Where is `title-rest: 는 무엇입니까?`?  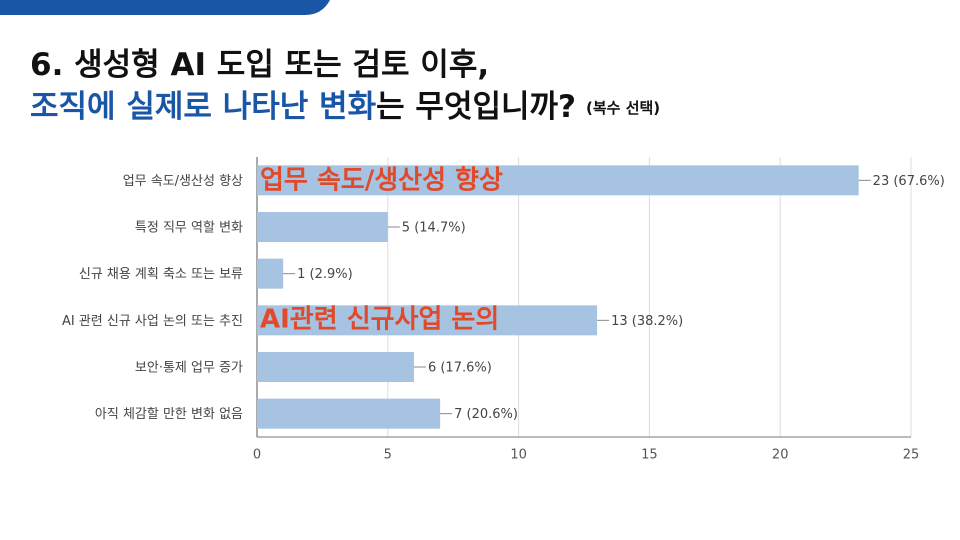 title-rest: 는 무엇입니까? is located at coordinates (476, 107).